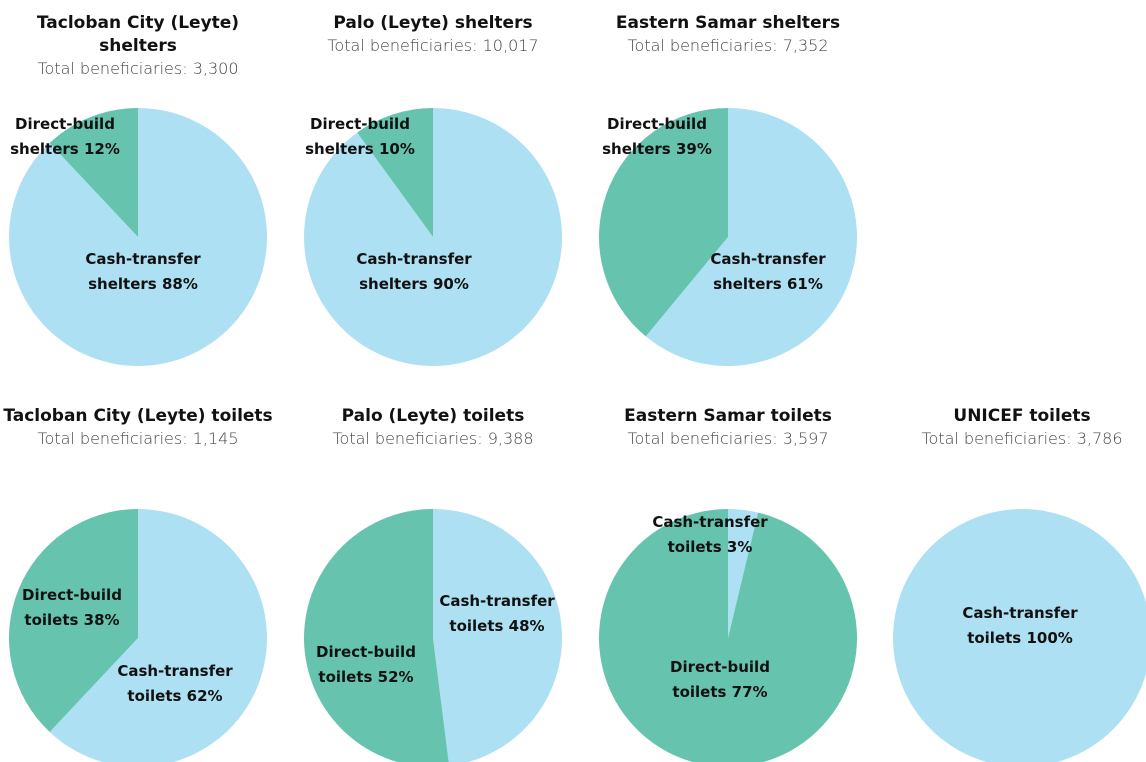 The height and width of the screenshot is (762, 1146). What do you see at coordinates (728, 23) in the screenshot?
I see `pie-title: Eastern Samar shelters` at bounding box center [728, 23].